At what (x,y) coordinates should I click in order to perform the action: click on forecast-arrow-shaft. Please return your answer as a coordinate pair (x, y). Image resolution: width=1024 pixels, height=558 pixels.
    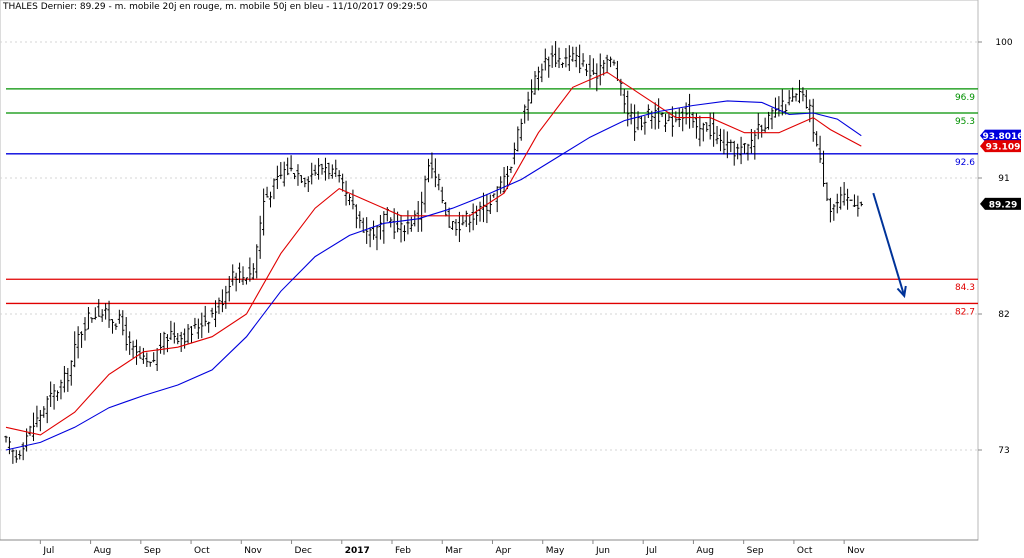
    Looking at the image, I should click on (889, 244).